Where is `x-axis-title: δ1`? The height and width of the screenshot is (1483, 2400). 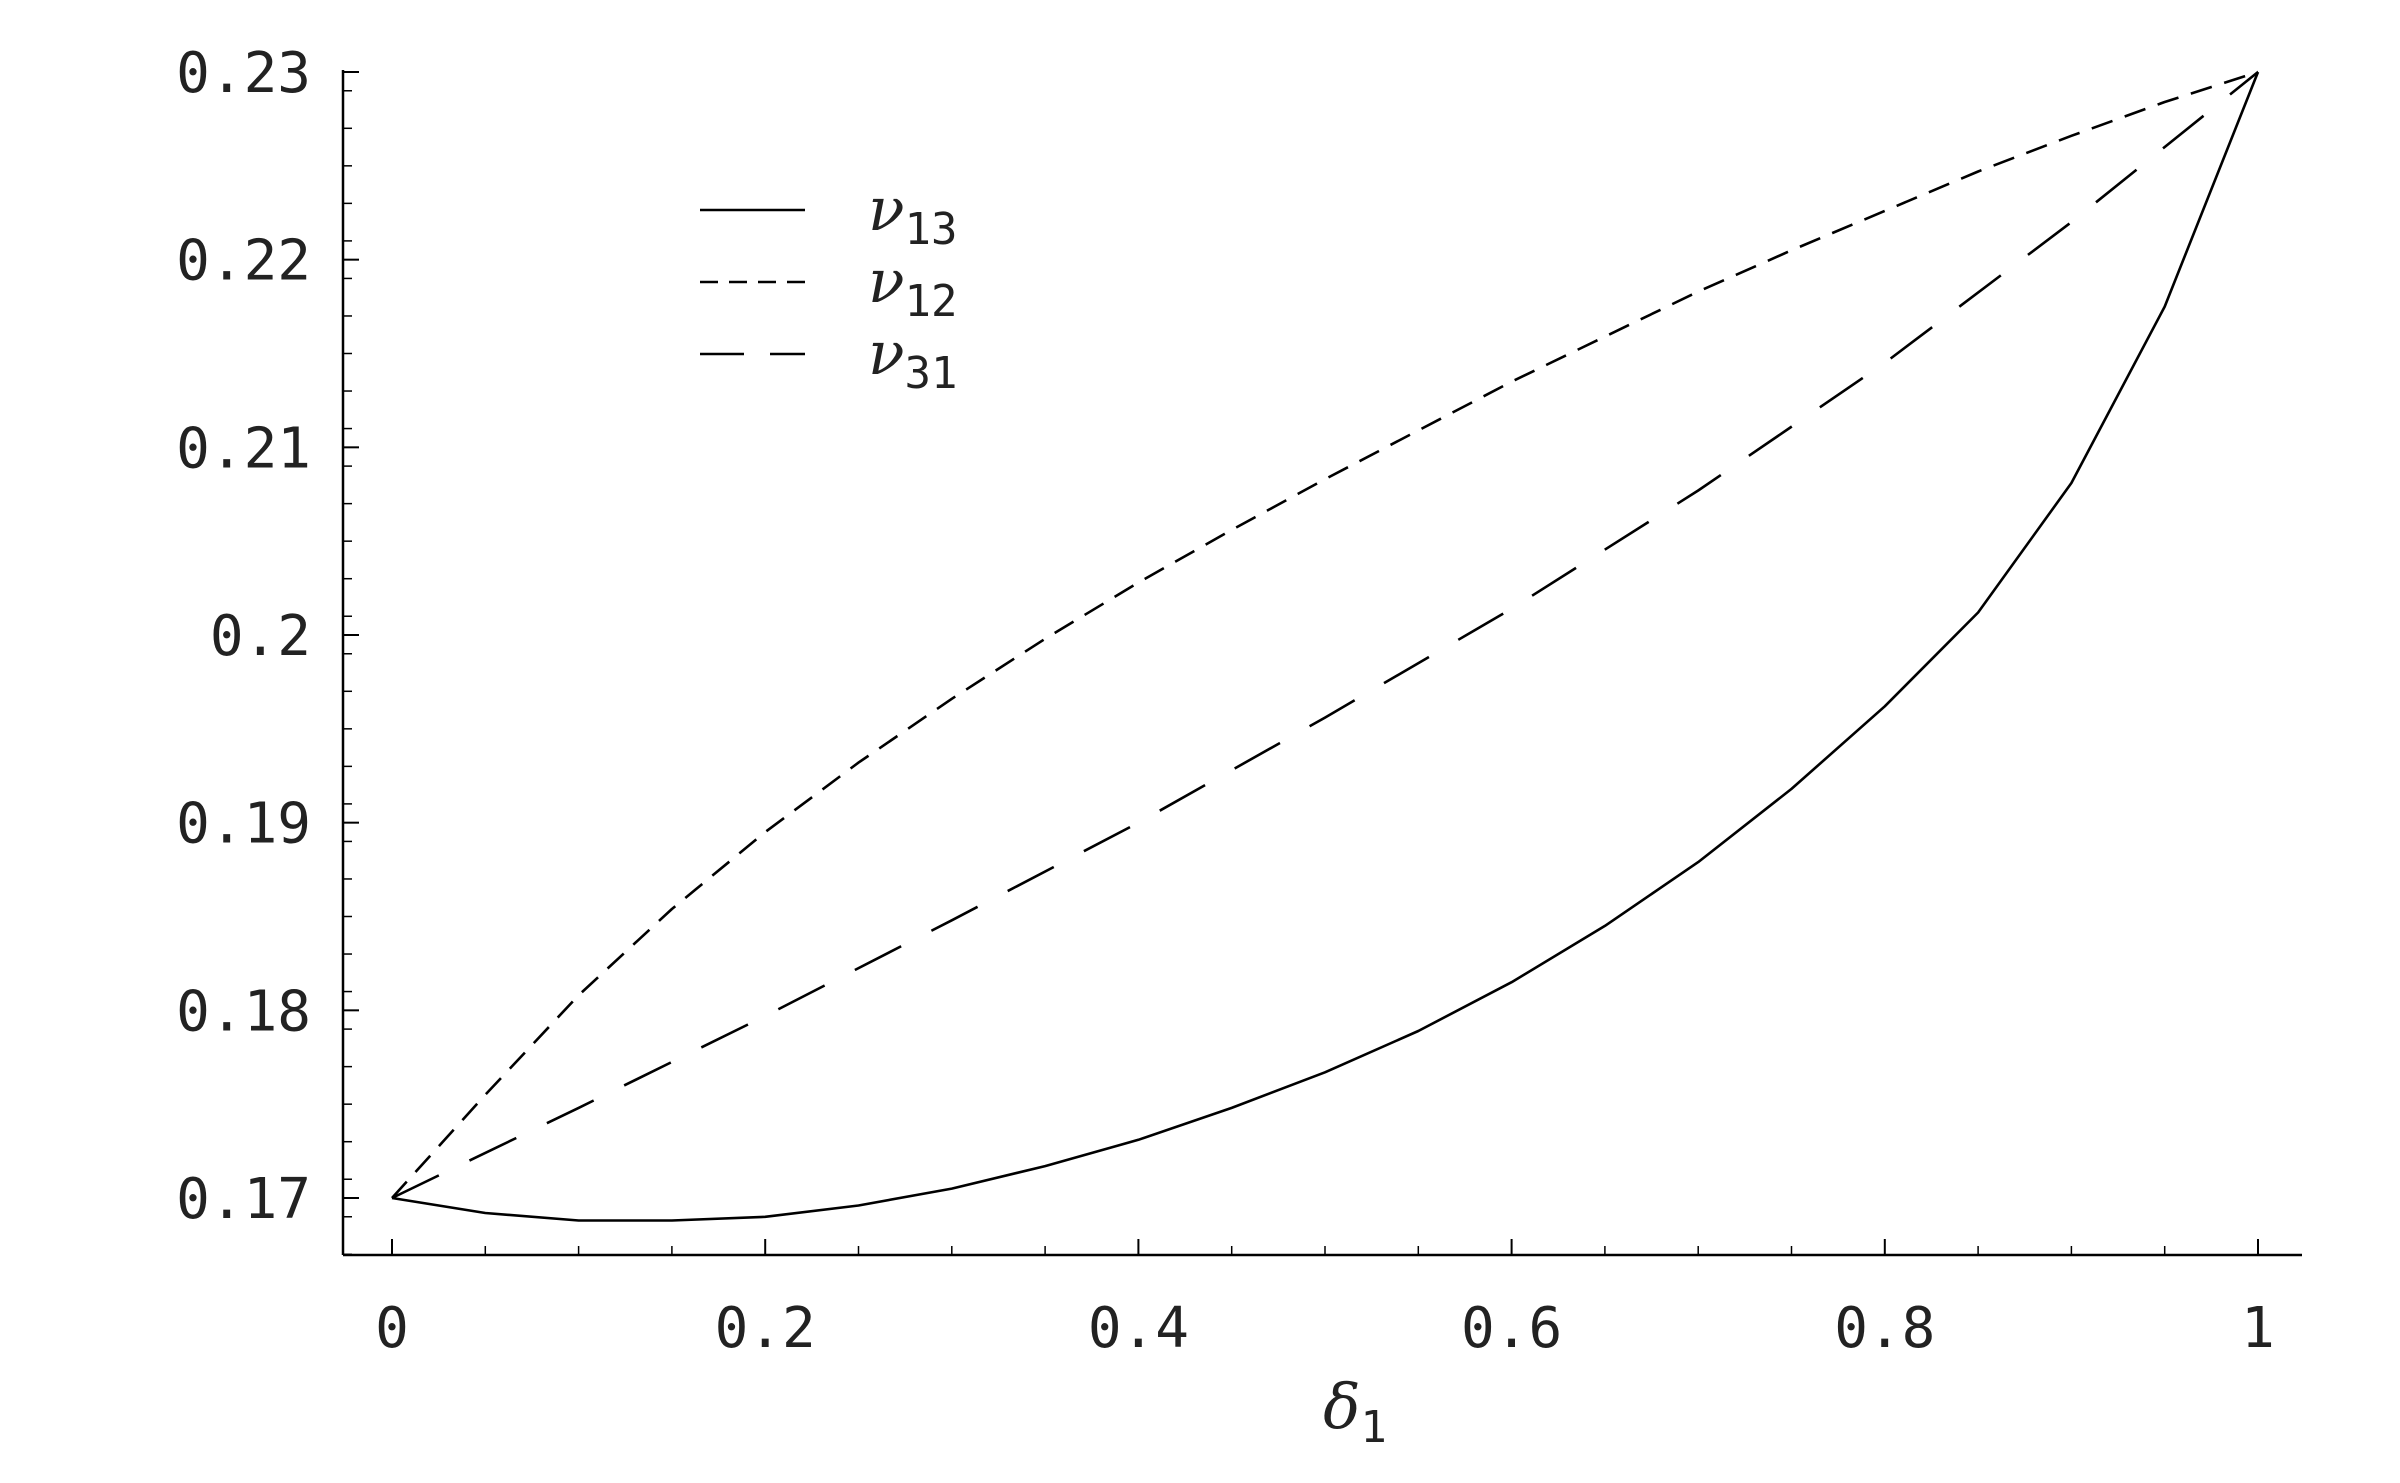
x-axis-title: δ1 is located at coordinates (1355, 1411).